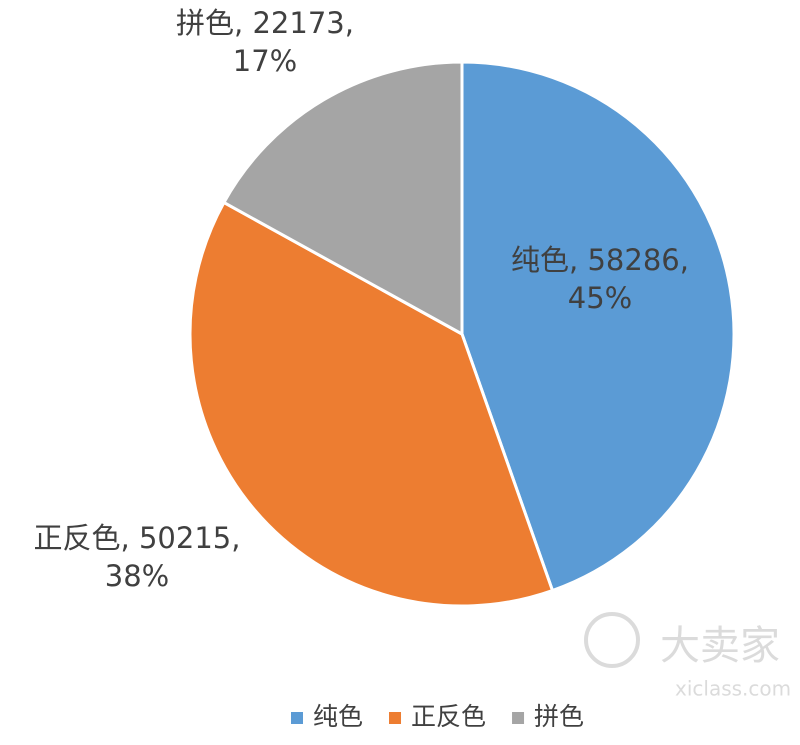 This screenshot has height=745, width=800. Describe the element at coordinates (720, 646) in the screenshot. I see `watermark-text: 大卖家` at that location.